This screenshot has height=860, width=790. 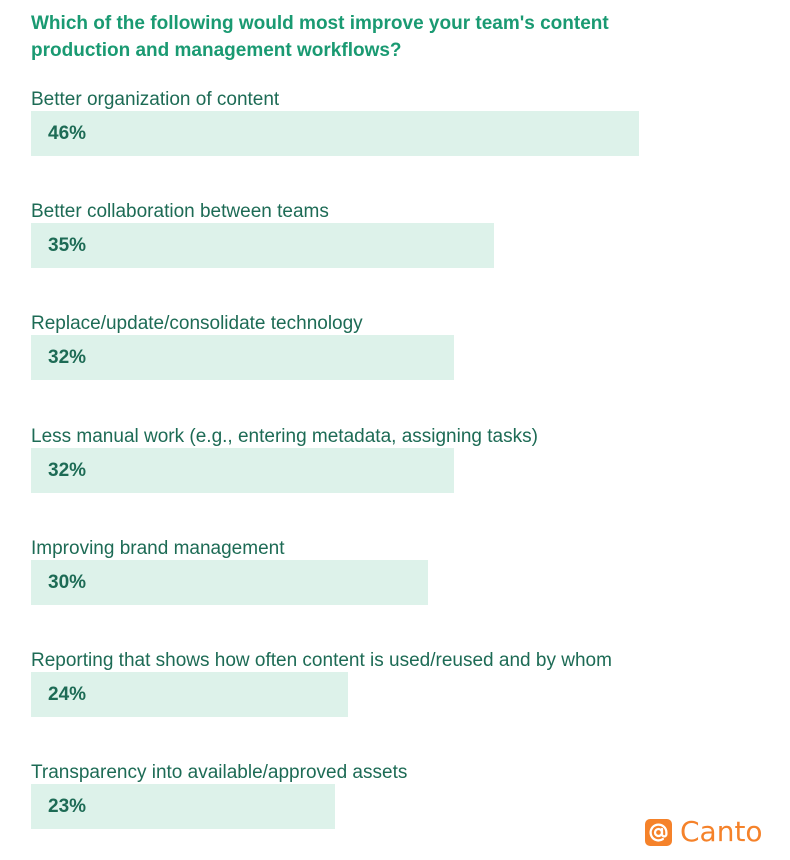 I want to click on category-label: Better collaboration between teams, so click(x=180, y=212).